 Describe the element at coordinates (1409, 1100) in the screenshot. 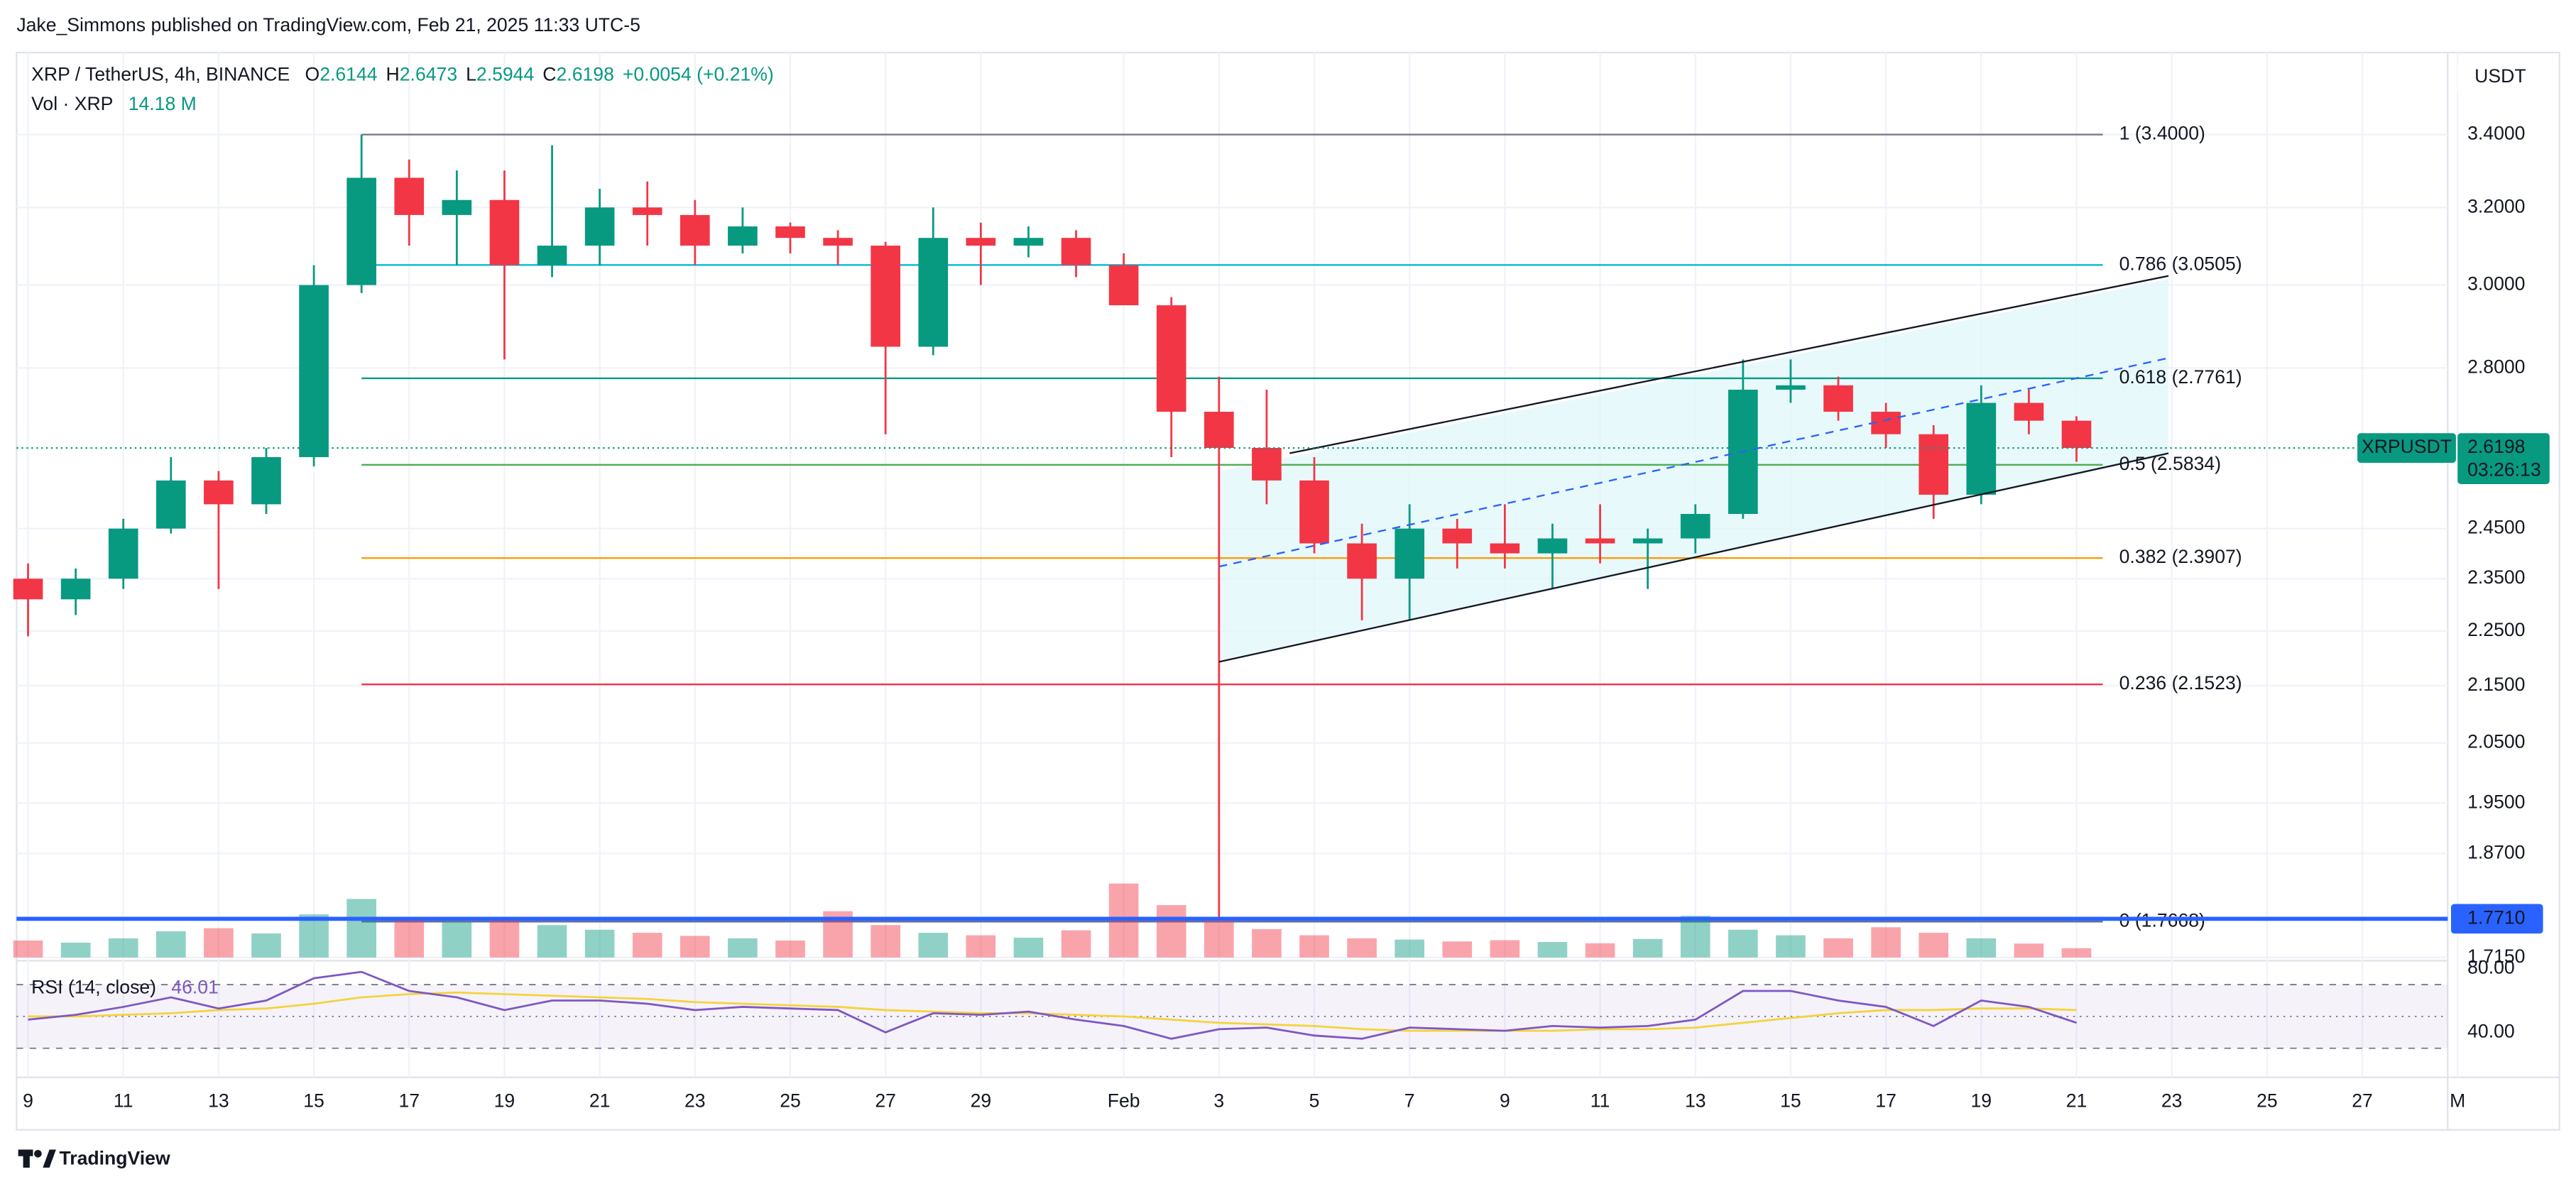

I see `x-tick-label: 7` at that location.